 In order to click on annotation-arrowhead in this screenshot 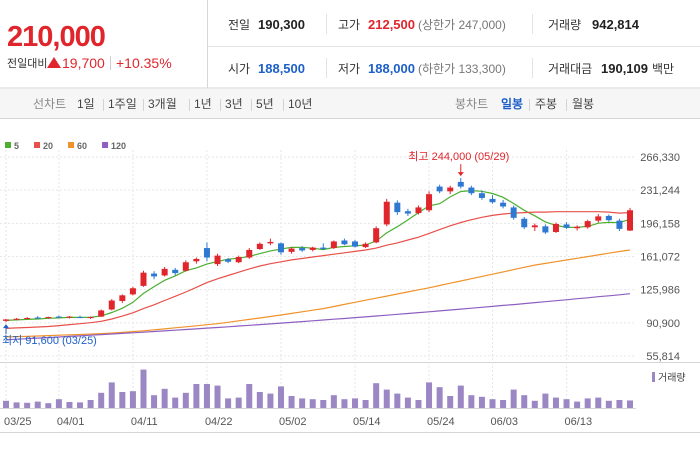, I will do `click(460, 174)`.